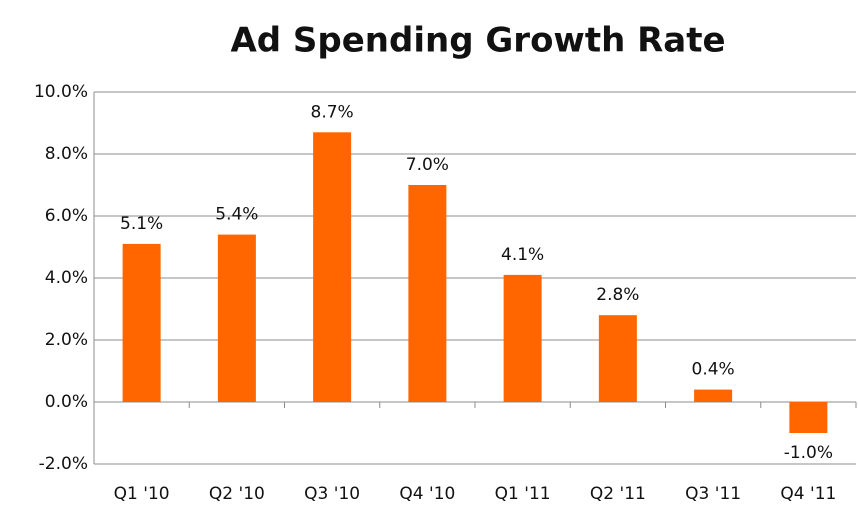 The width and height of the screenshot is (858, 508). What do you see at coordinates (66, 216) in the screenshot?
I see `y-tick-label: 6.0%` at bounding box center [66, 216].